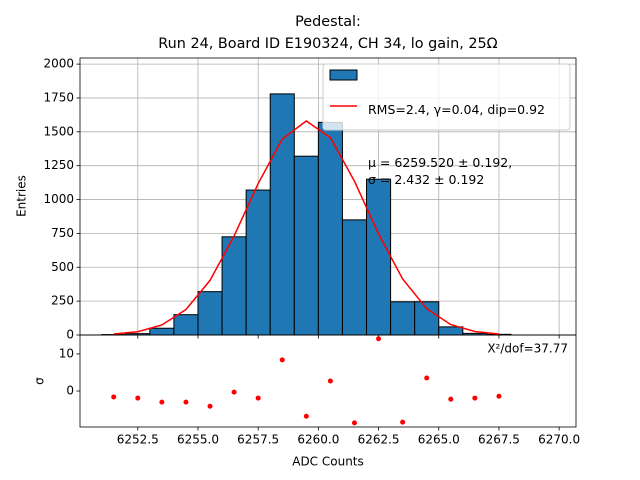  Describe the element at coordinates (22, 196) in the screenshot. I see `y-axis-label: Entries` at that location.